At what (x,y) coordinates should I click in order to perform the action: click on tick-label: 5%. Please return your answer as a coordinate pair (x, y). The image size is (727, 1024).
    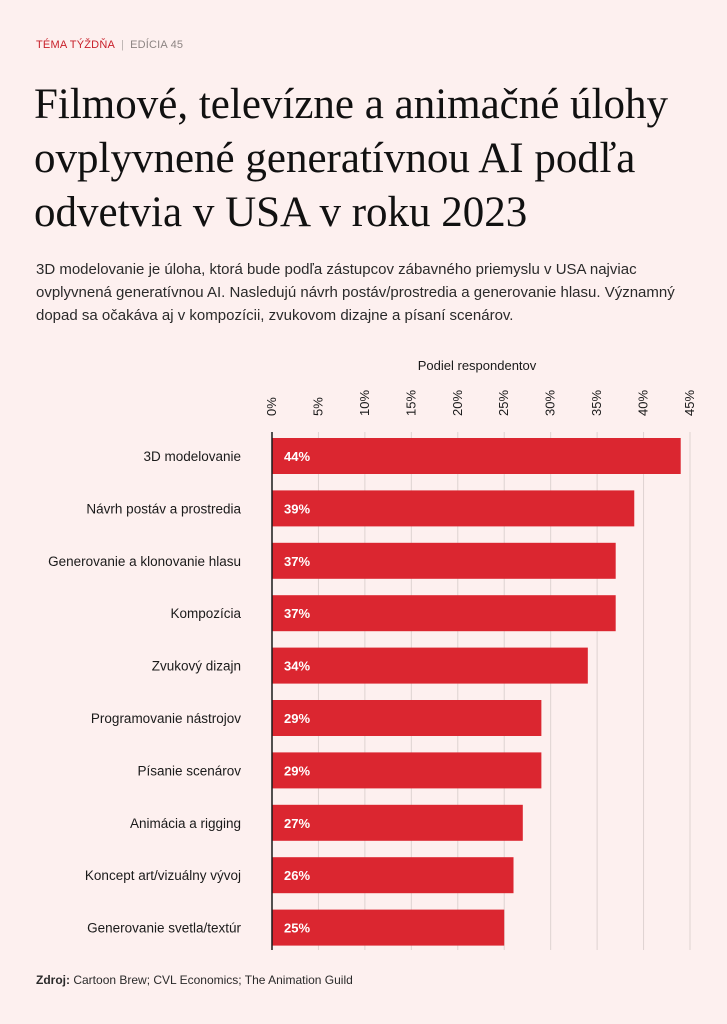
    Looking at the image, I should click on (317, 406).